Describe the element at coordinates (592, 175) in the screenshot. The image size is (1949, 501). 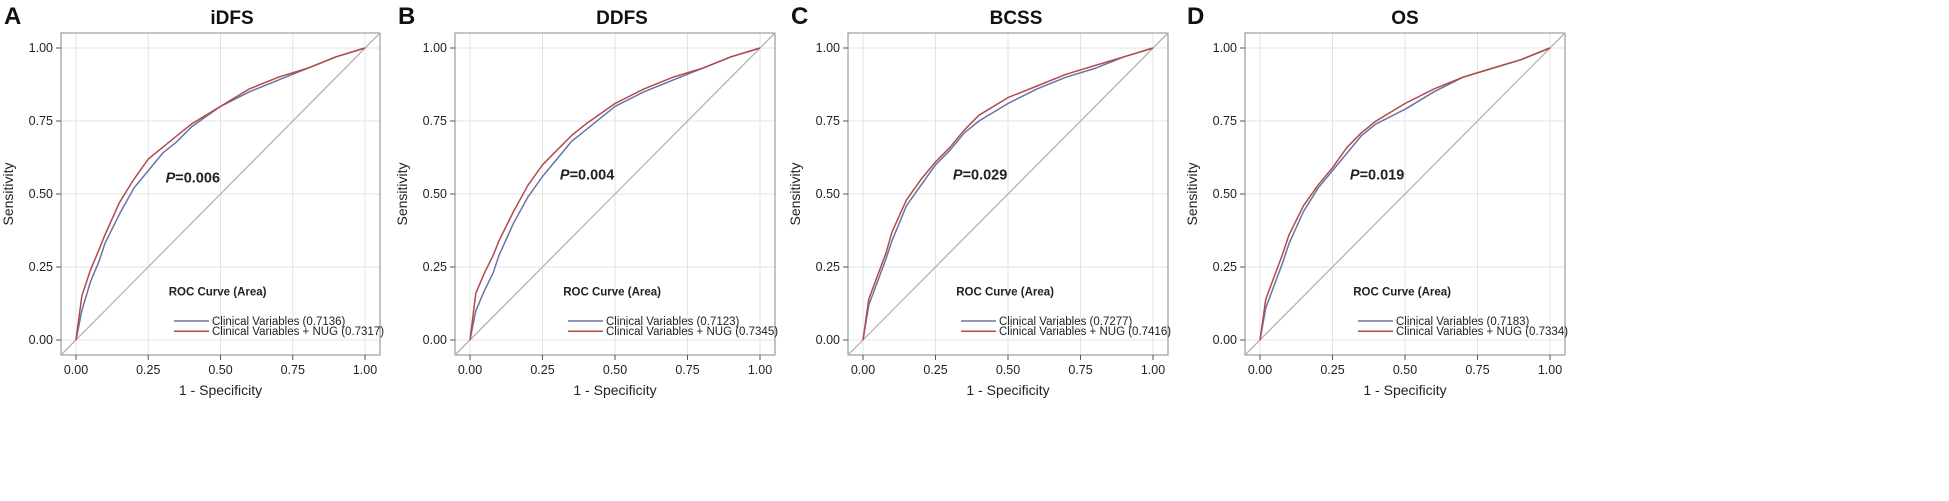
I see `p-value: =0.004` at that location.